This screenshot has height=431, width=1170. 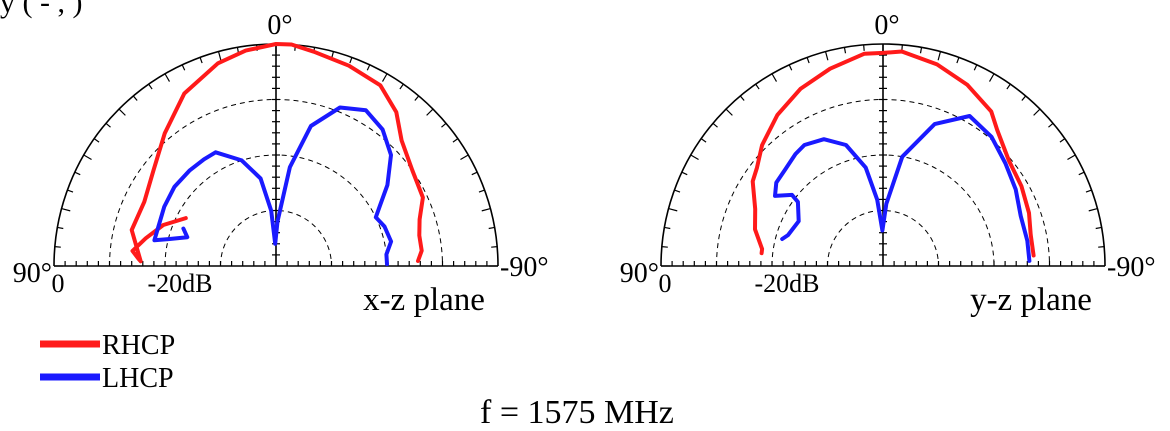 What do you see at coordinates (138, 345) in the screenshot?
I see `legend-label-rhcp: RHCP` at bounding box center [138, 345].